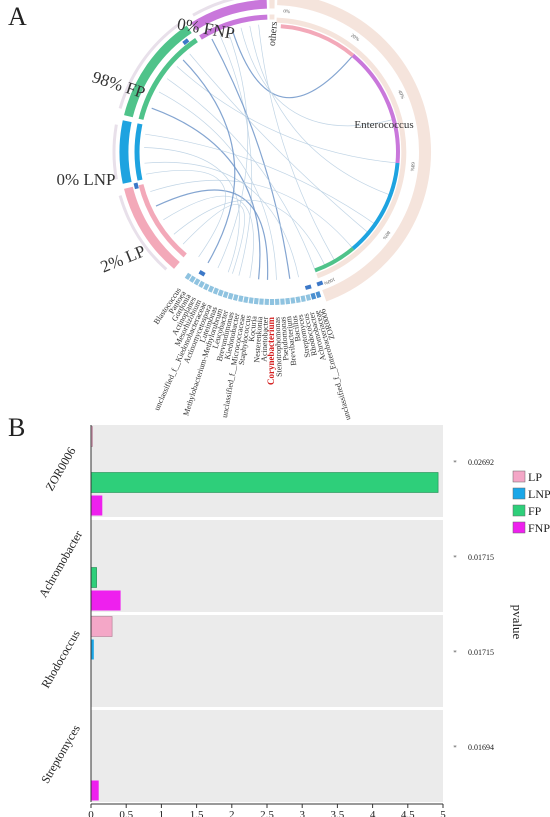  Describe the element at coordinates (264, 482) in the screenshot. I see `bar-zor0006-fp` at that location.